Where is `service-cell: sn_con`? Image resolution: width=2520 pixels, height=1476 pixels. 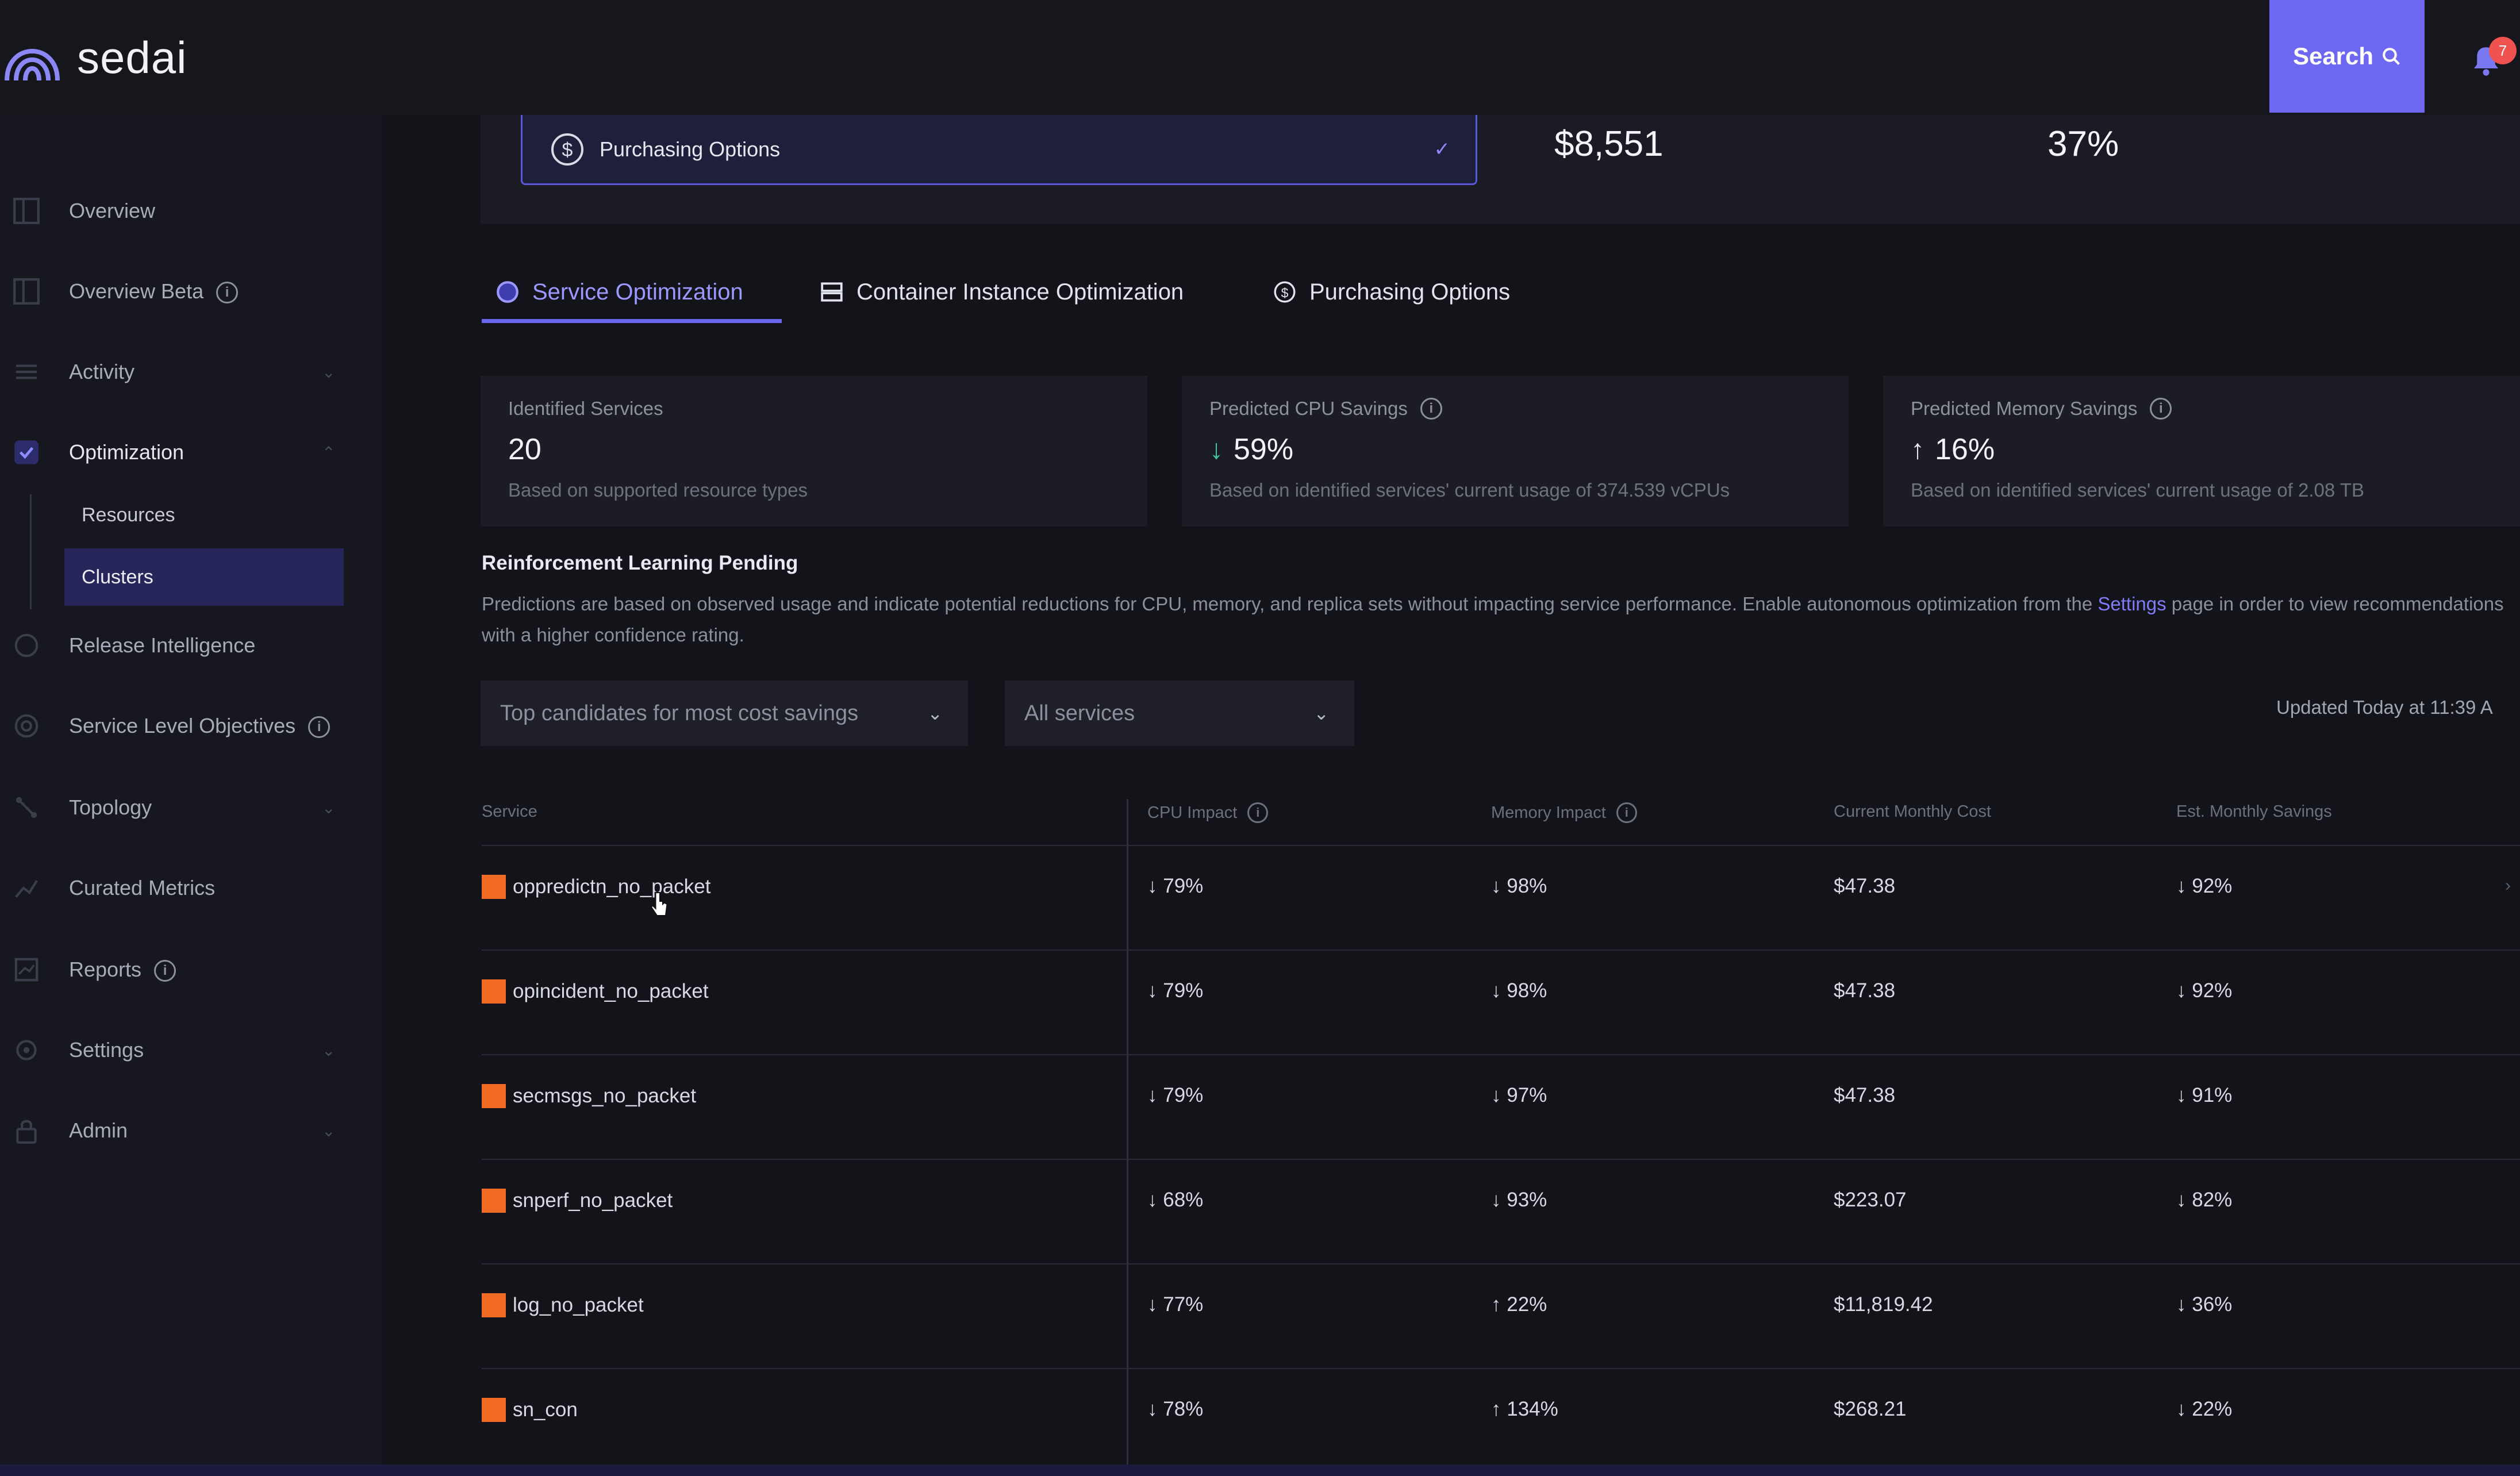
service-cell: sn_con is located at coordinates (530, 1410).